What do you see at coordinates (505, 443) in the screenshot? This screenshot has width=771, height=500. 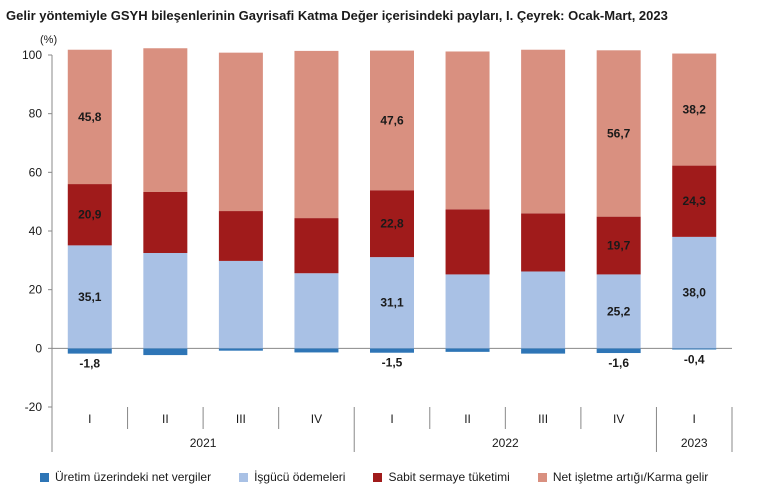 I see `year-label: 2022` at bounding box center [505, 443].